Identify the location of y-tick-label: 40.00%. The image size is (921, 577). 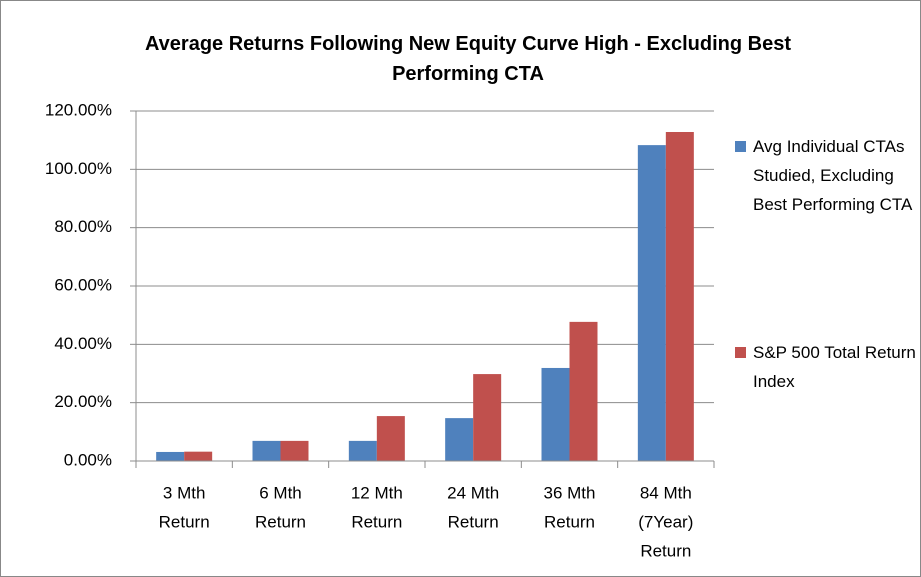
(83, 343).